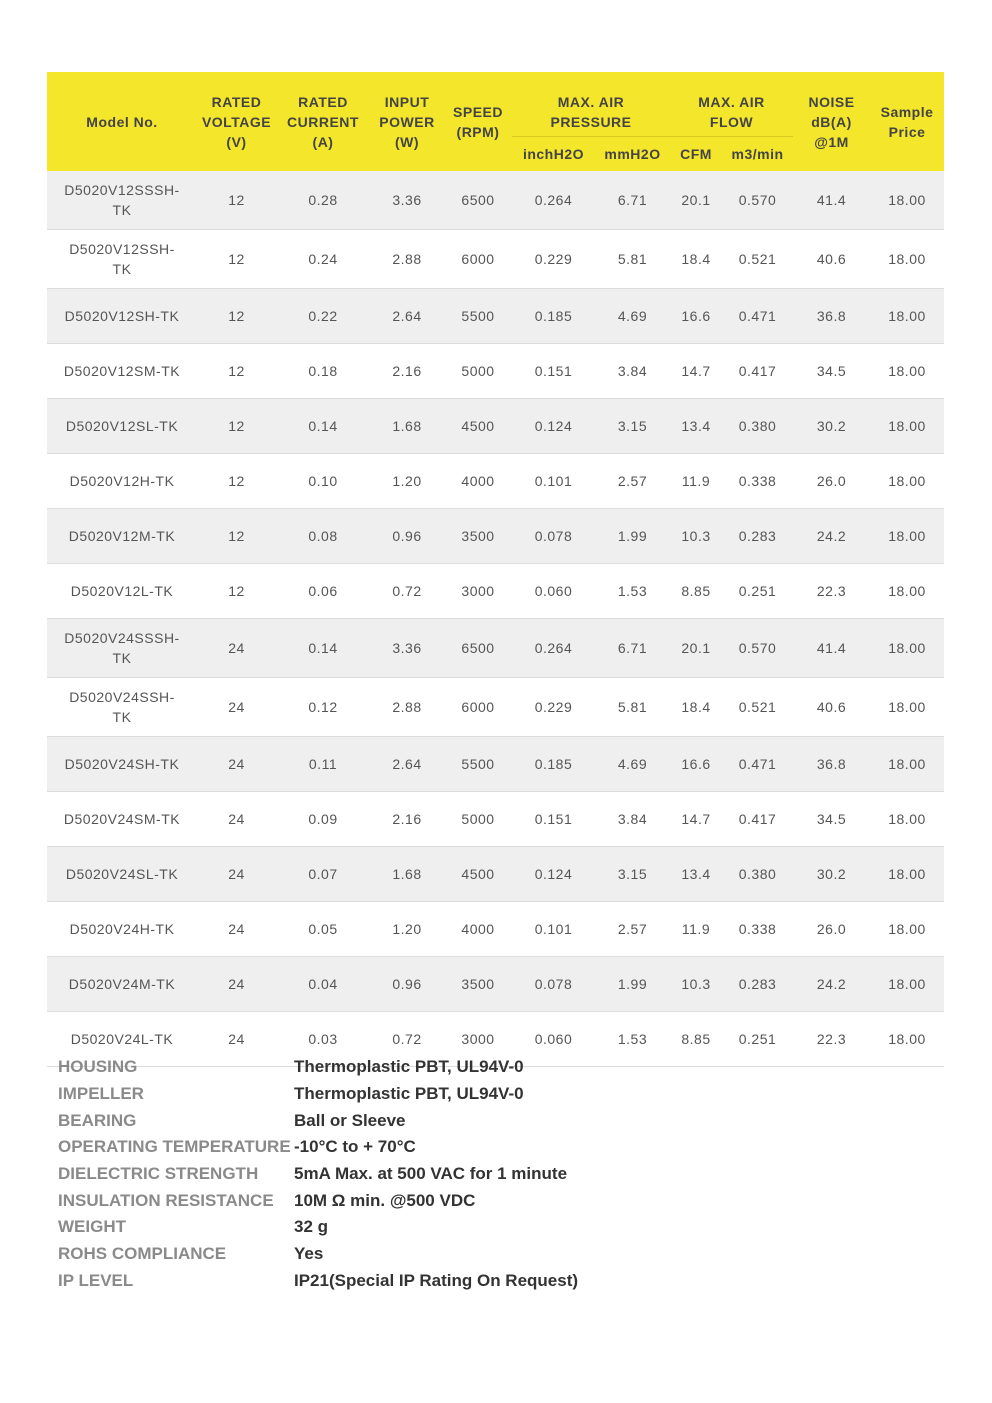 This screenshot has width=992, height=1403. Describe the element at coordinates (632, 1039) in the screenshot. I see `table-cell: 1.53` at that location.